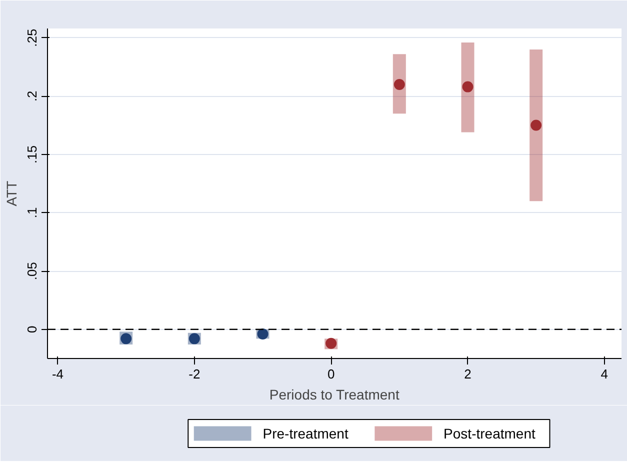 The width and height of the screenshot is (627, 463). Describe the element at coordinates (334, 394) in the screenshot. I see `x-axis-title: Periods to Treatment` at that location.